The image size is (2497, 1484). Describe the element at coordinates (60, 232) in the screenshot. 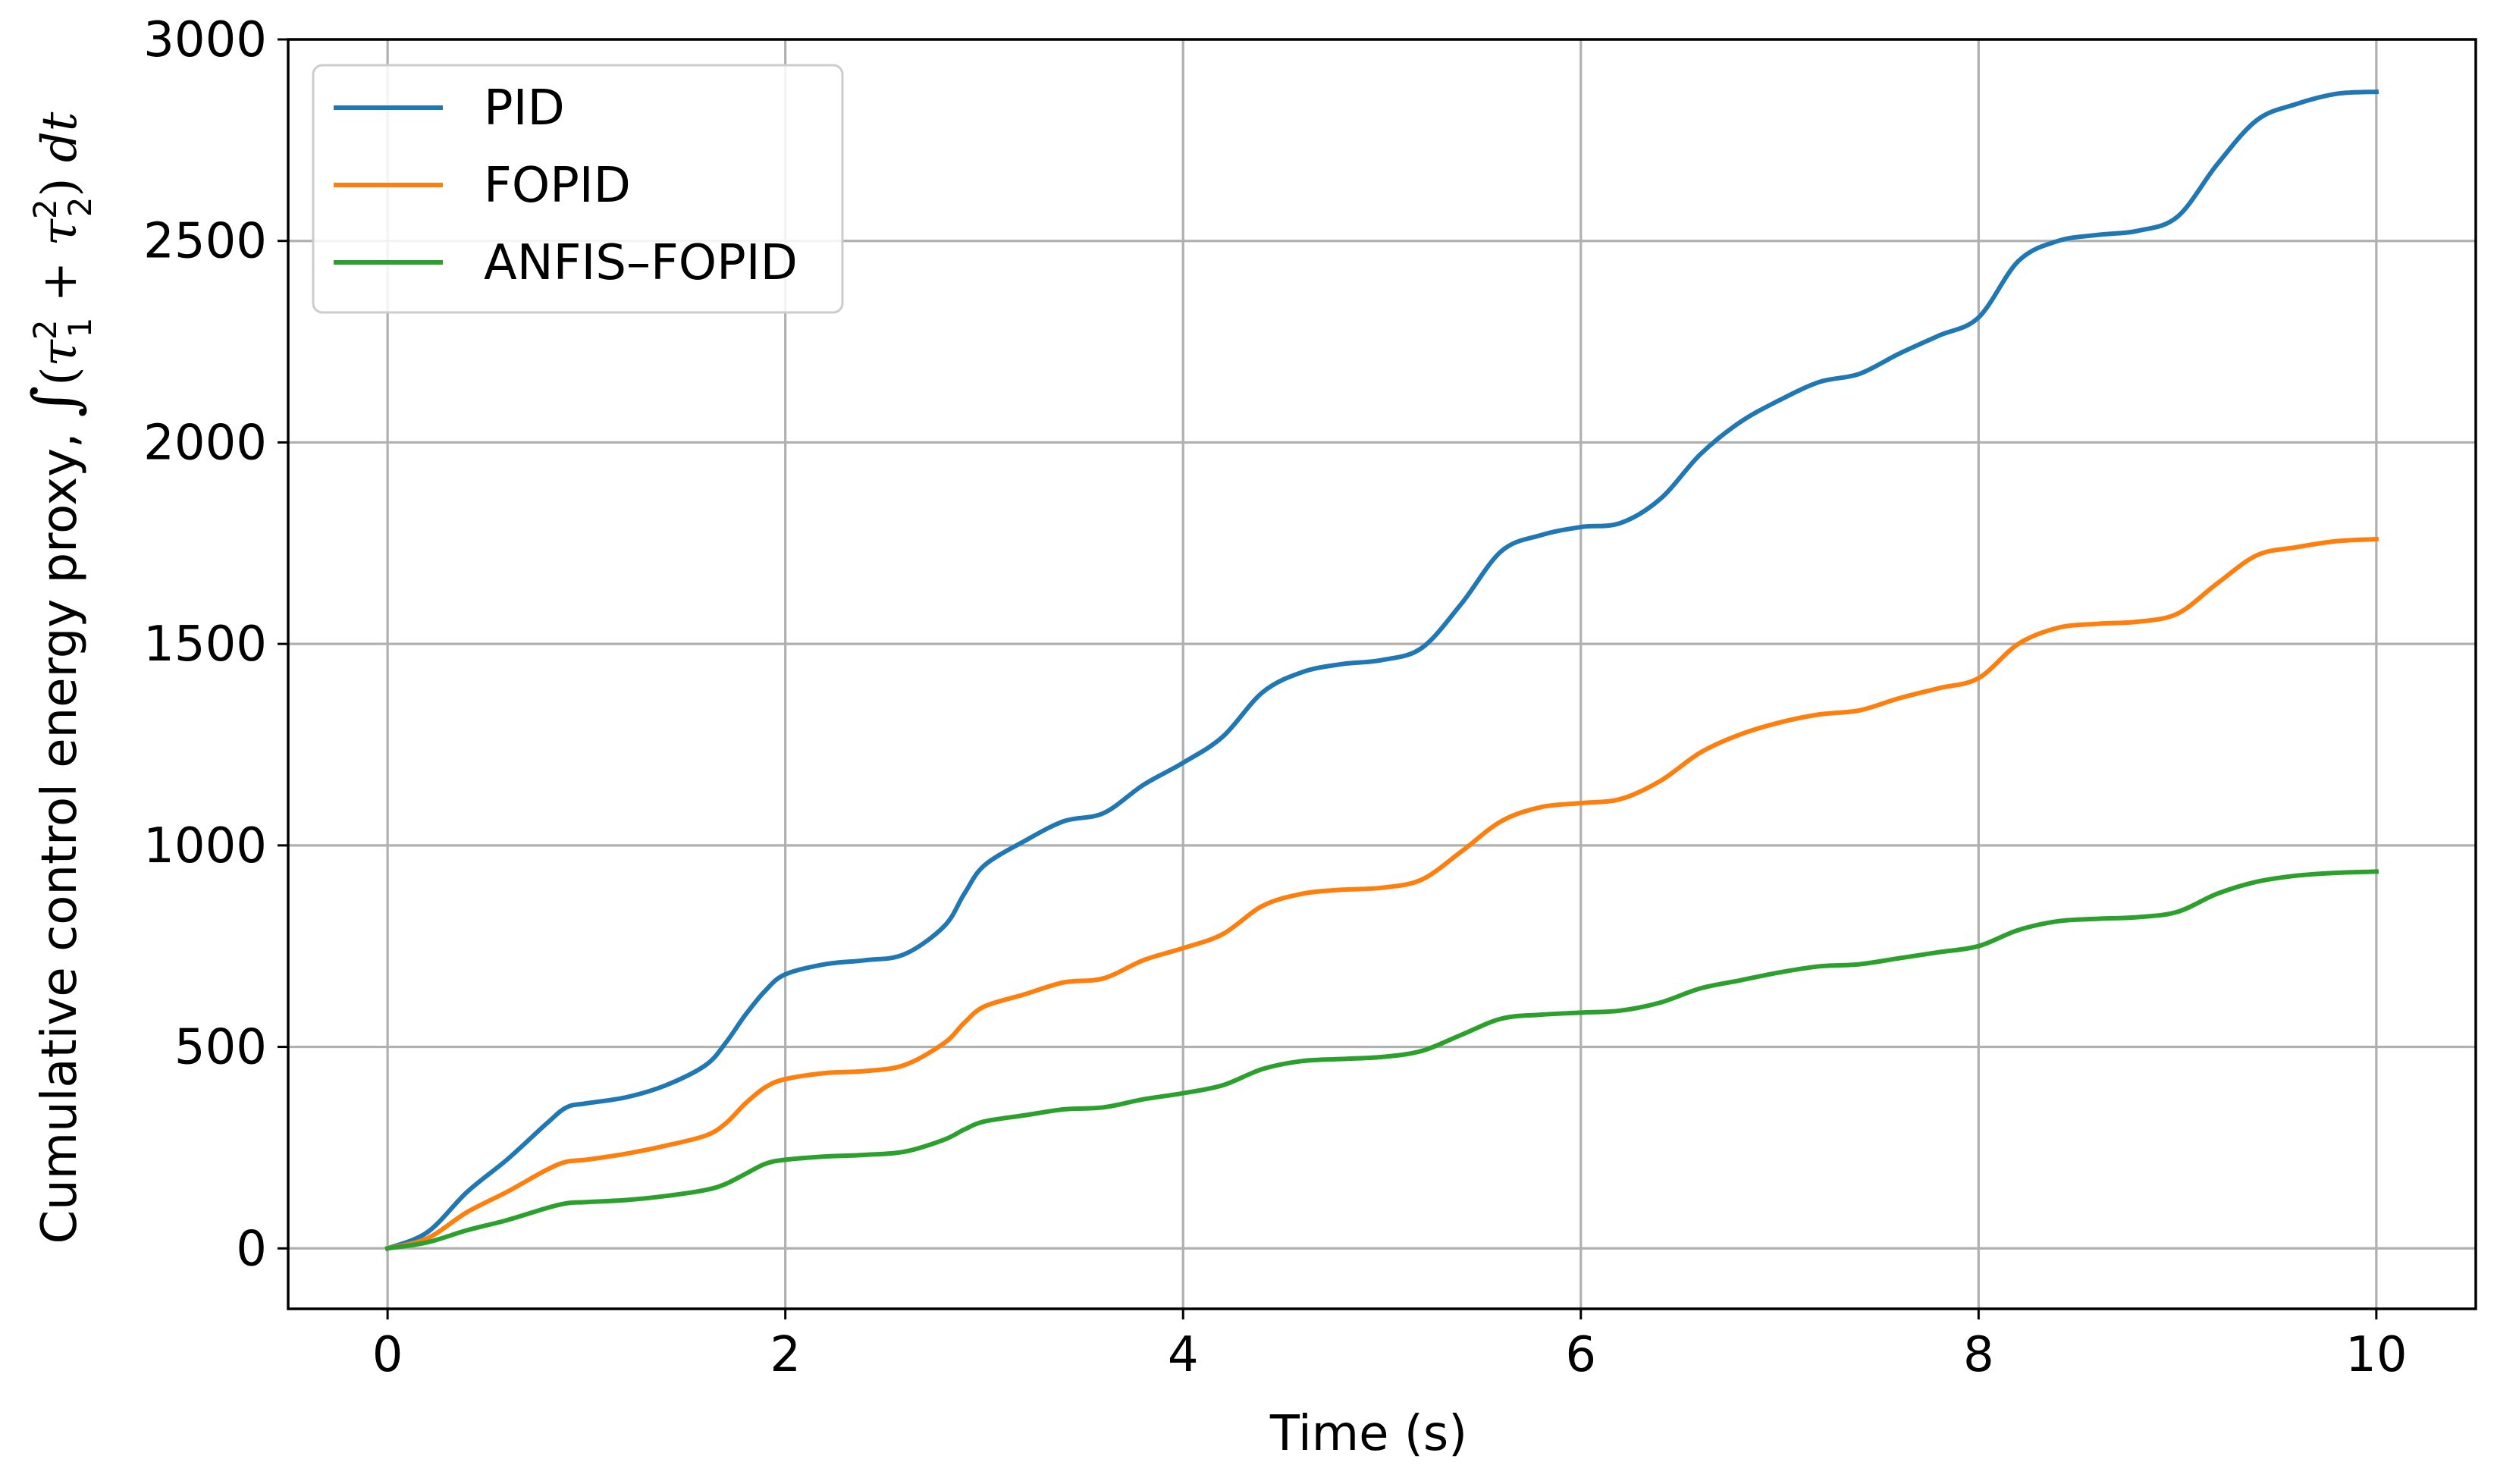

I see `y-axis-label-tau2: τ` at that location.